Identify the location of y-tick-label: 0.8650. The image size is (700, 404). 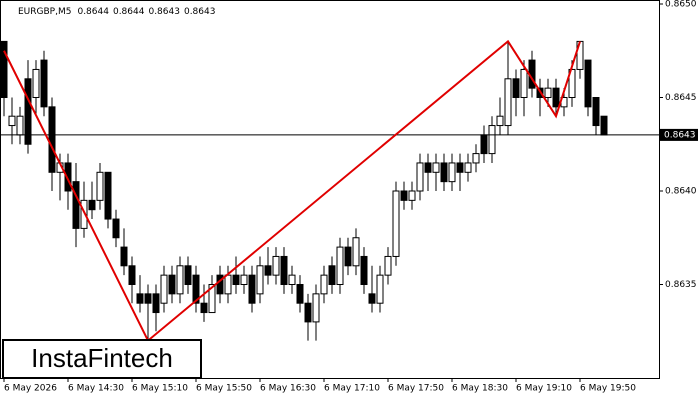
(681, 5).